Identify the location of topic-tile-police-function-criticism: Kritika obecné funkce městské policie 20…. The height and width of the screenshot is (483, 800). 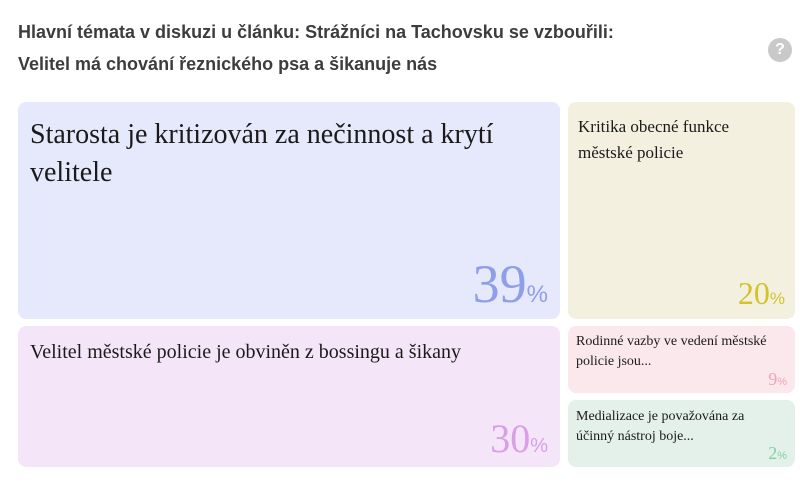
(681, 210).